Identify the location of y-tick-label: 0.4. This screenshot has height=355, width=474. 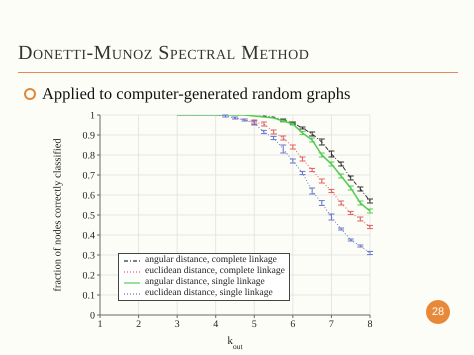
(88, 236).